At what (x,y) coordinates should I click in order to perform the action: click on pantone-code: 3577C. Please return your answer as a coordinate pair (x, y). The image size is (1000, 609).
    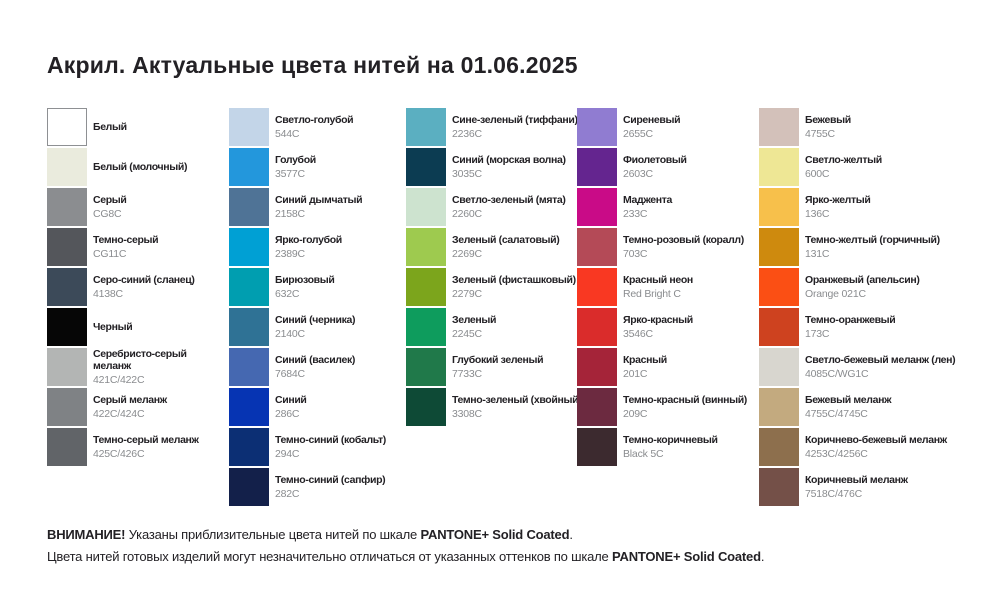
    Looking at the image, I should click on (290, 174).